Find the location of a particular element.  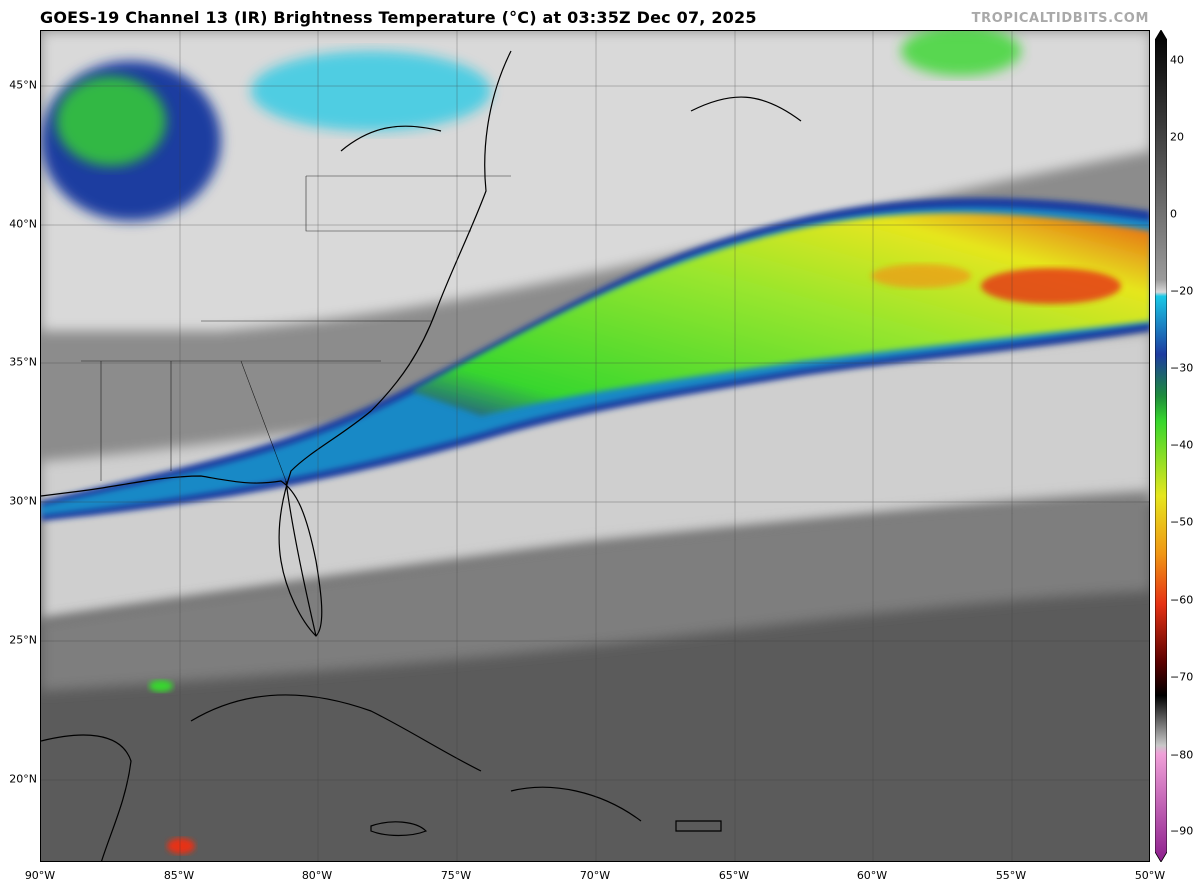

yucatan is located at coordinates (86, 797).